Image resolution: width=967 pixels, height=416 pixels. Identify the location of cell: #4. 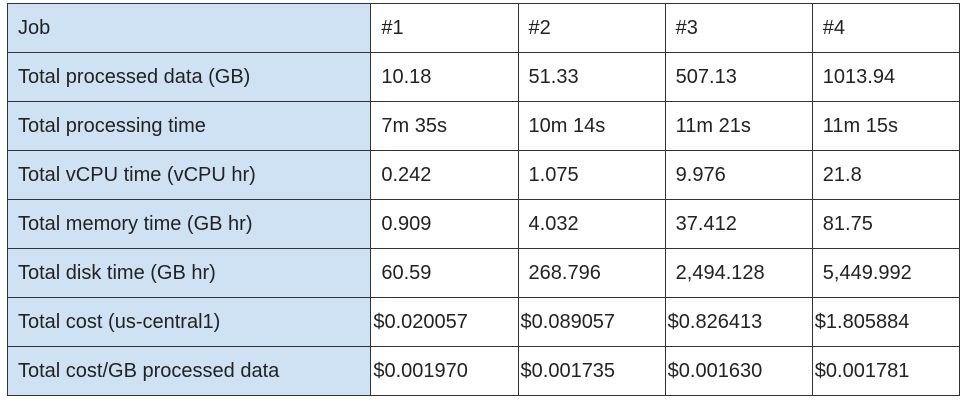
(886, 28).